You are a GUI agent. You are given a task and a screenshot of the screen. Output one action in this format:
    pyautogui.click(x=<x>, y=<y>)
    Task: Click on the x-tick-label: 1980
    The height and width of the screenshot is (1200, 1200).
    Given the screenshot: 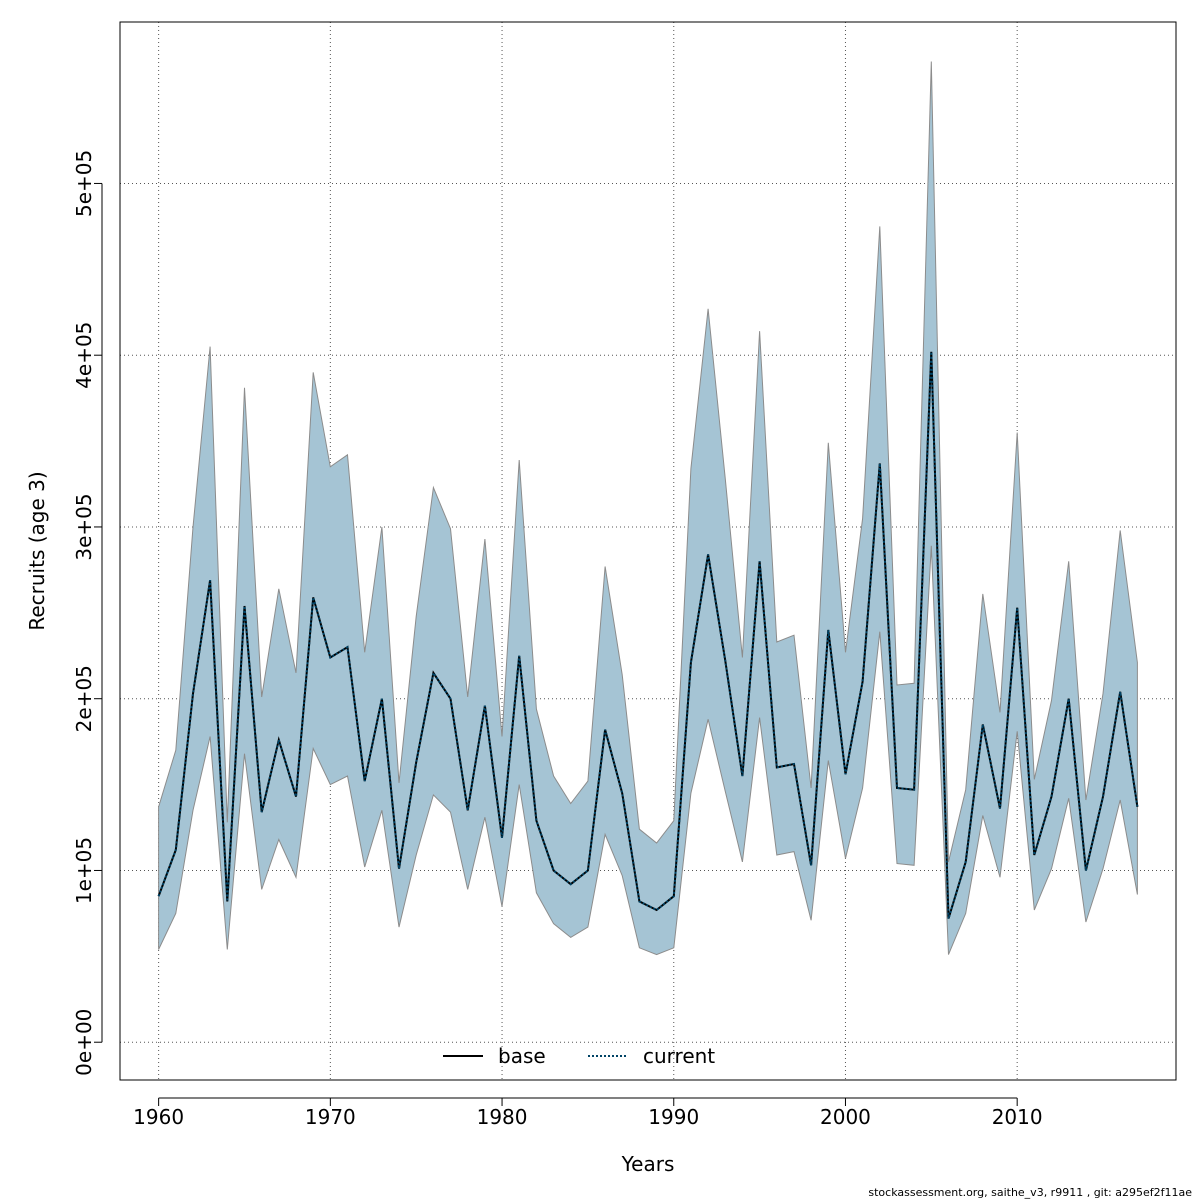 What is the action you would take?
    pyautogui.click(x=502, y=1117)
    